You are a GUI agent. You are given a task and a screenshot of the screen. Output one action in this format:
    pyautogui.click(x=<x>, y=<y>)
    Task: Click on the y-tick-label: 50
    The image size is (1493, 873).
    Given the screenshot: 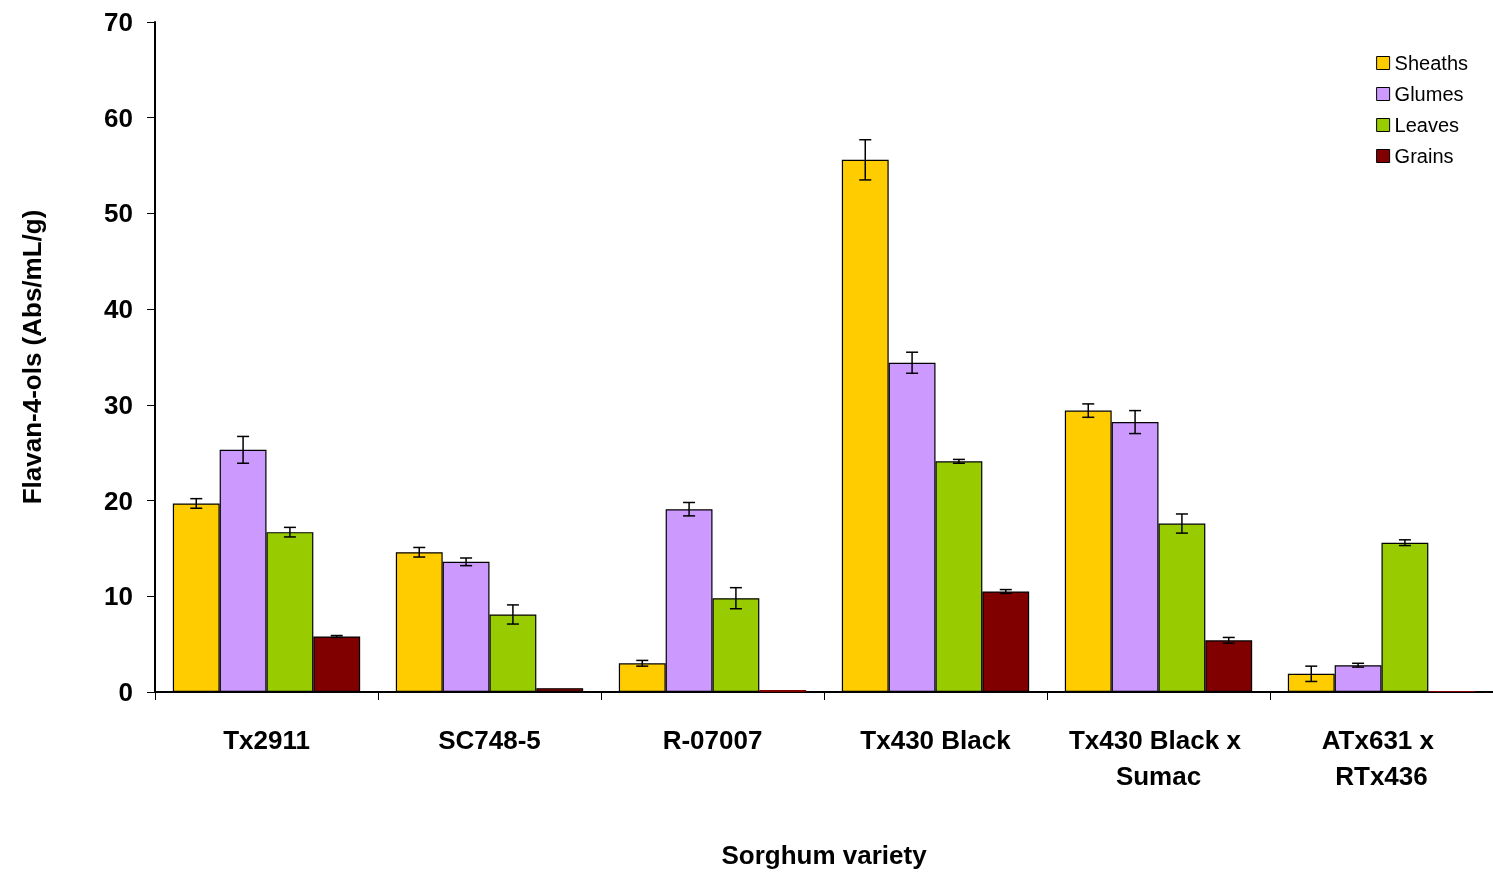 What is the action you would take?
    pyautogui.click(x=118, y=213)
    